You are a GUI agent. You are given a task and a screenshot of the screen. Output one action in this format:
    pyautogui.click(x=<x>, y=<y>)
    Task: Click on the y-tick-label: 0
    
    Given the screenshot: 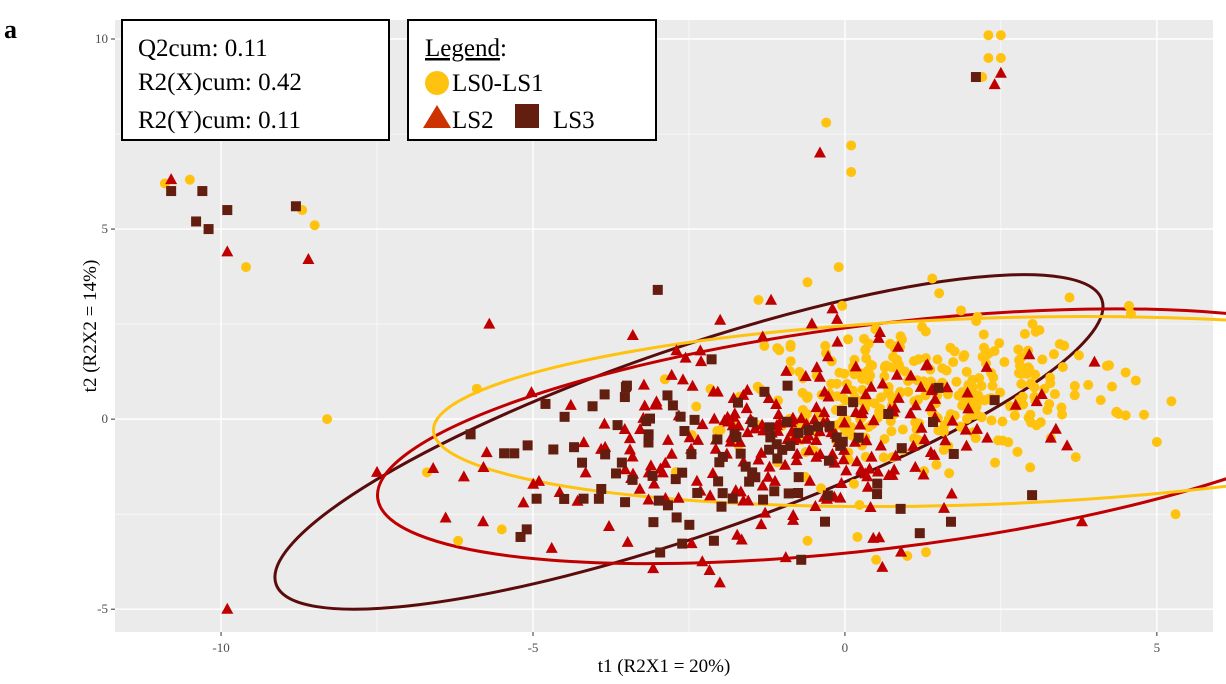 What is the action you would take?
    pyautogui.click(x=105, y=418)
    